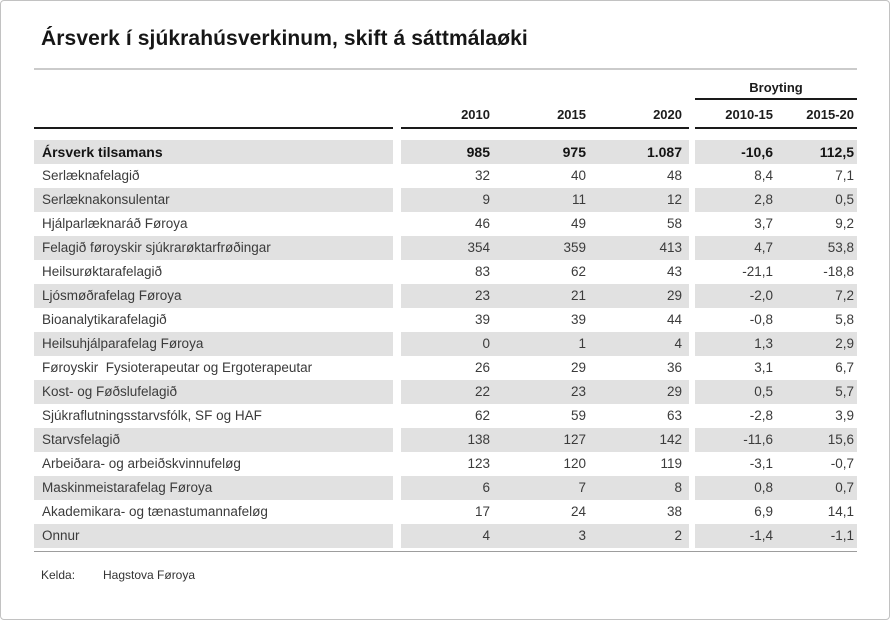 The image size is (890, 620). I want to click on cell-2015: 1, so click(545, 344).